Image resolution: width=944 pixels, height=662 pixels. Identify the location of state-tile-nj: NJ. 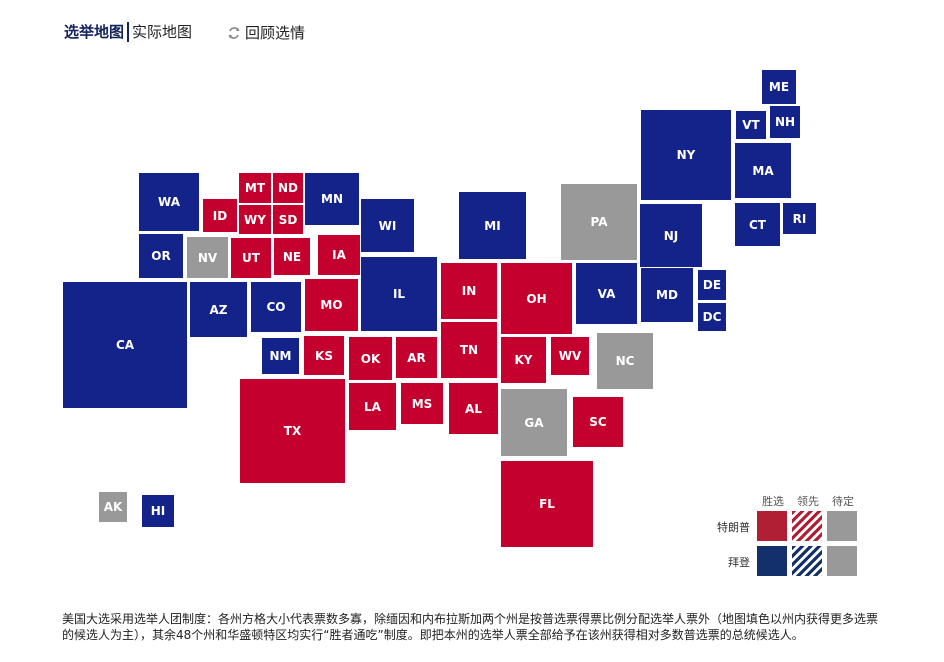
(671, 235).